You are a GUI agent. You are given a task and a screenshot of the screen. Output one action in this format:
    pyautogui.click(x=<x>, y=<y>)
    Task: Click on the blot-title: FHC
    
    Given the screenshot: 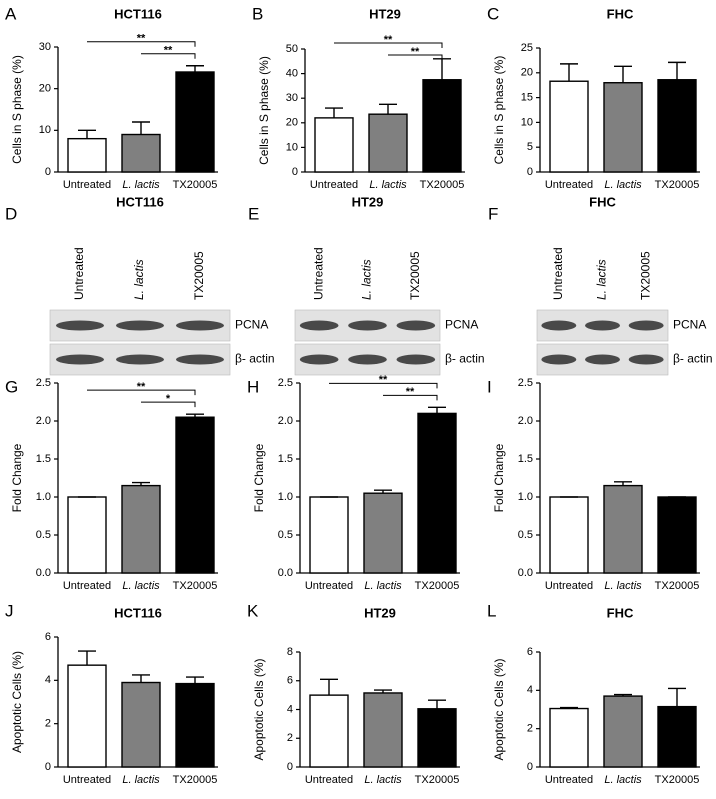 What is the action you would take?
    pyautogui.click(x=602, y=201)
    